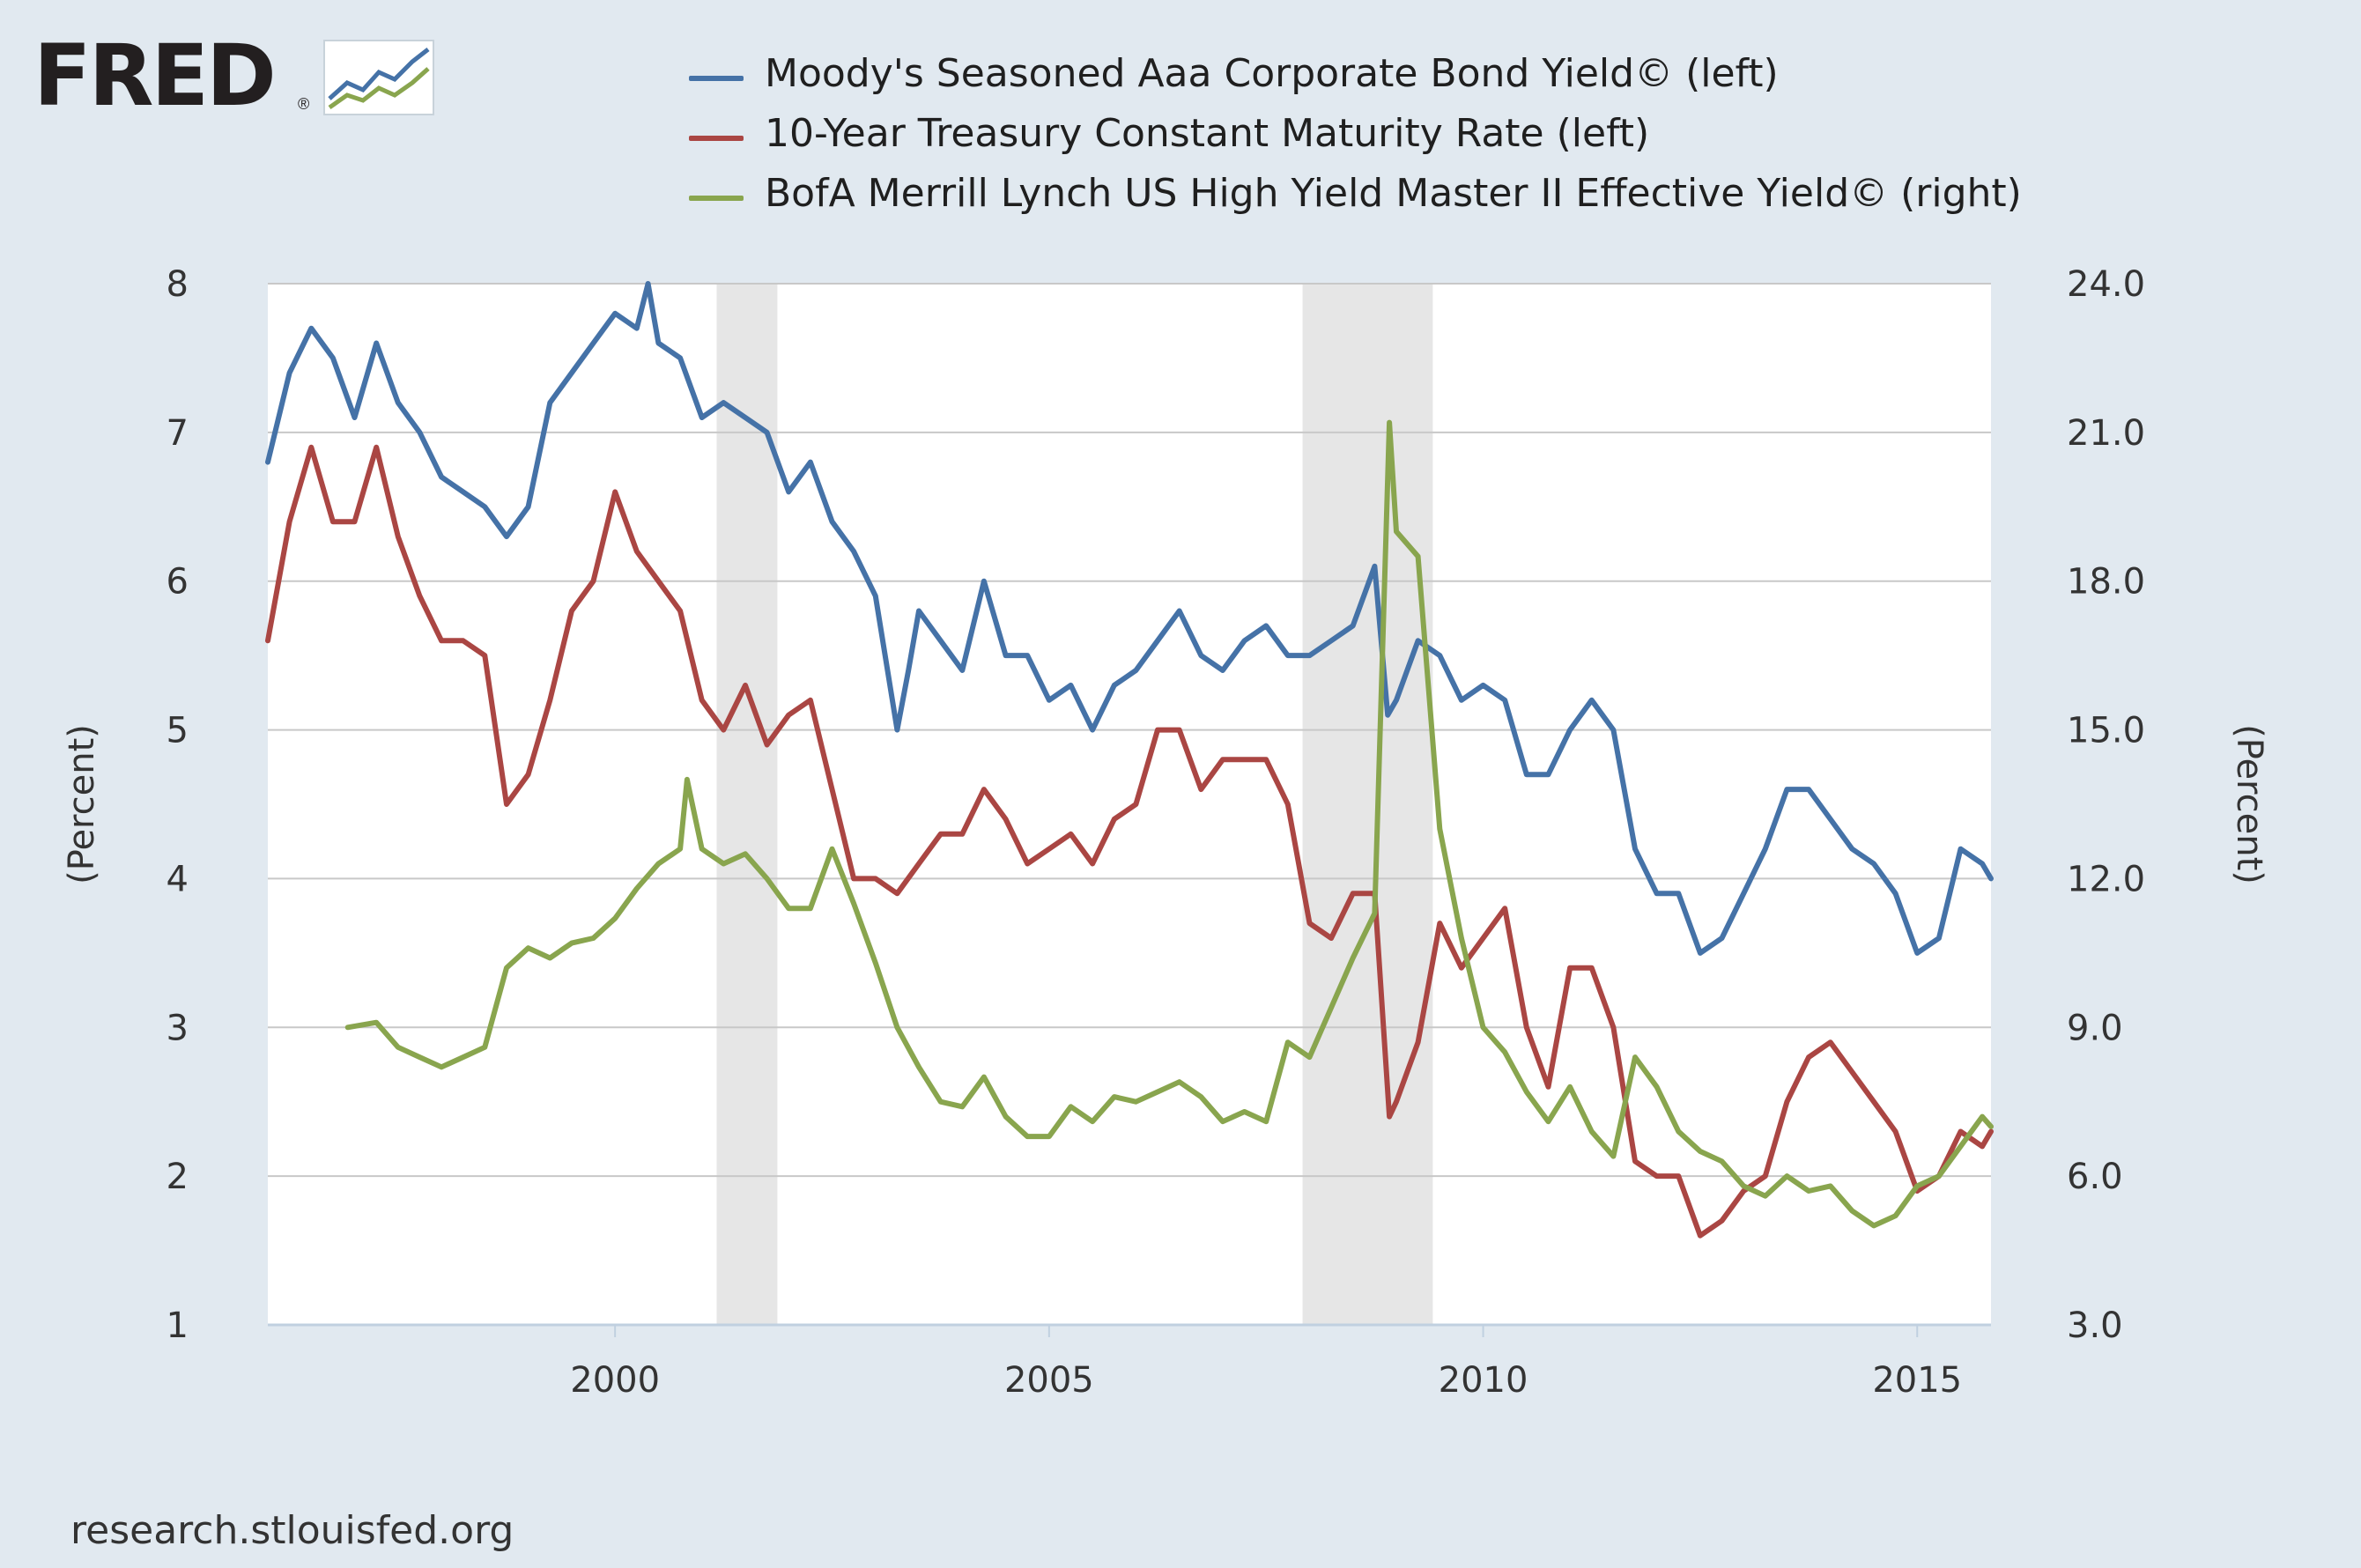 The image size is (2361, 1568). What do you see at coordinates (2106, 433) in the screenshot?
I see `right-tick-label-21: 21.0` at bounding box center [2106, 433].